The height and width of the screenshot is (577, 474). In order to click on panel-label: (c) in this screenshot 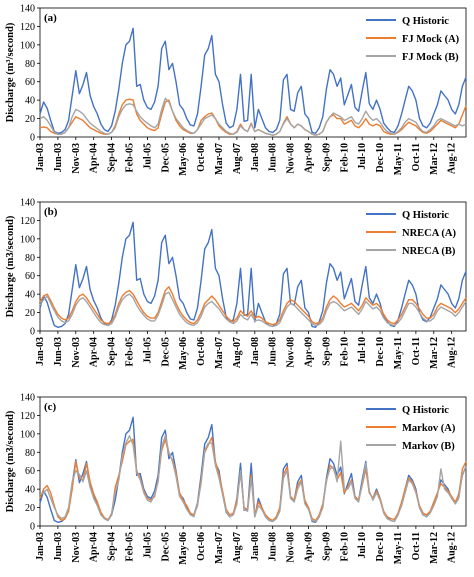, I will do `click(50, 407)`.